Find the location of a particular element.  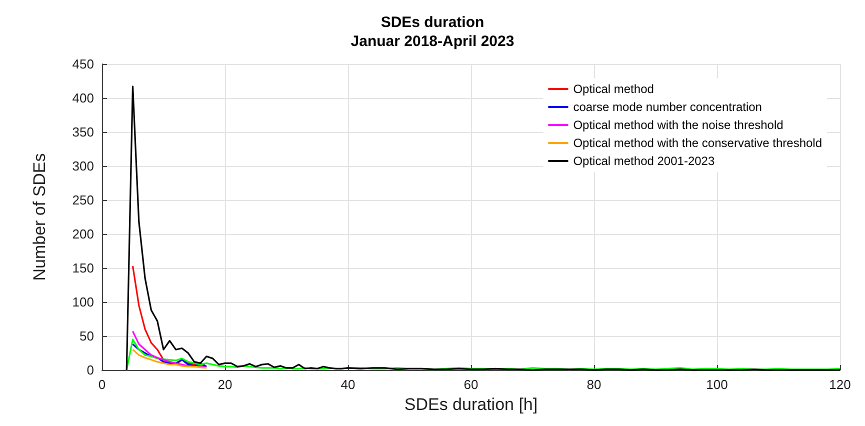

x-tick-label: 120 is located at coordinates (840, 384).